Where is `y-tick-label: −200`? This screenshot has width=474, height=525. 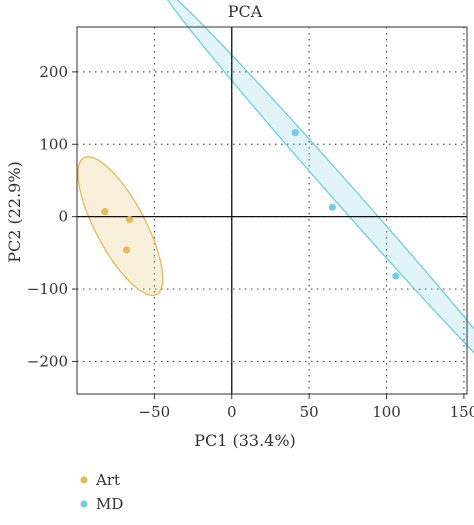
y-tick-label: −200 is located at coordinates (47, 361).